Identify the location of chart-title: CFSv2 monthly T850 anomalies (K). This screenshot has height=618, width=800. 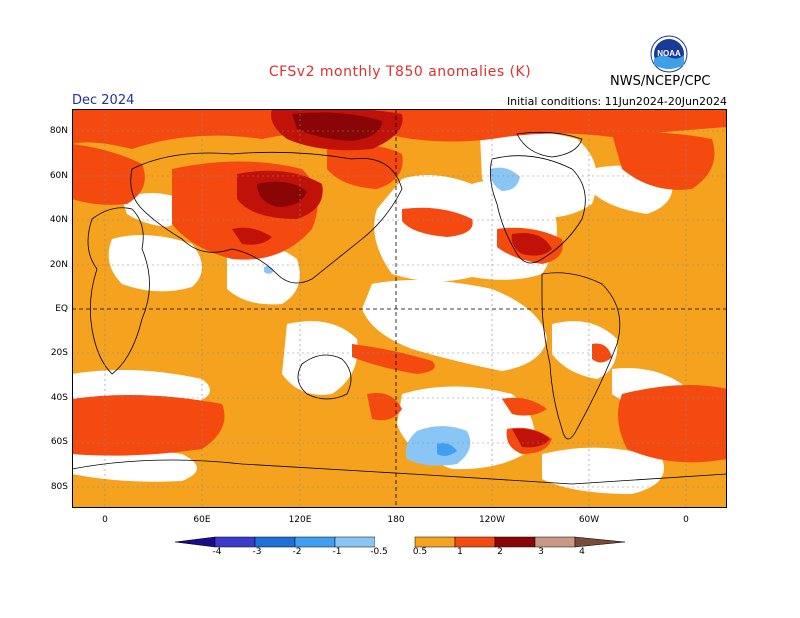
(400, 72).